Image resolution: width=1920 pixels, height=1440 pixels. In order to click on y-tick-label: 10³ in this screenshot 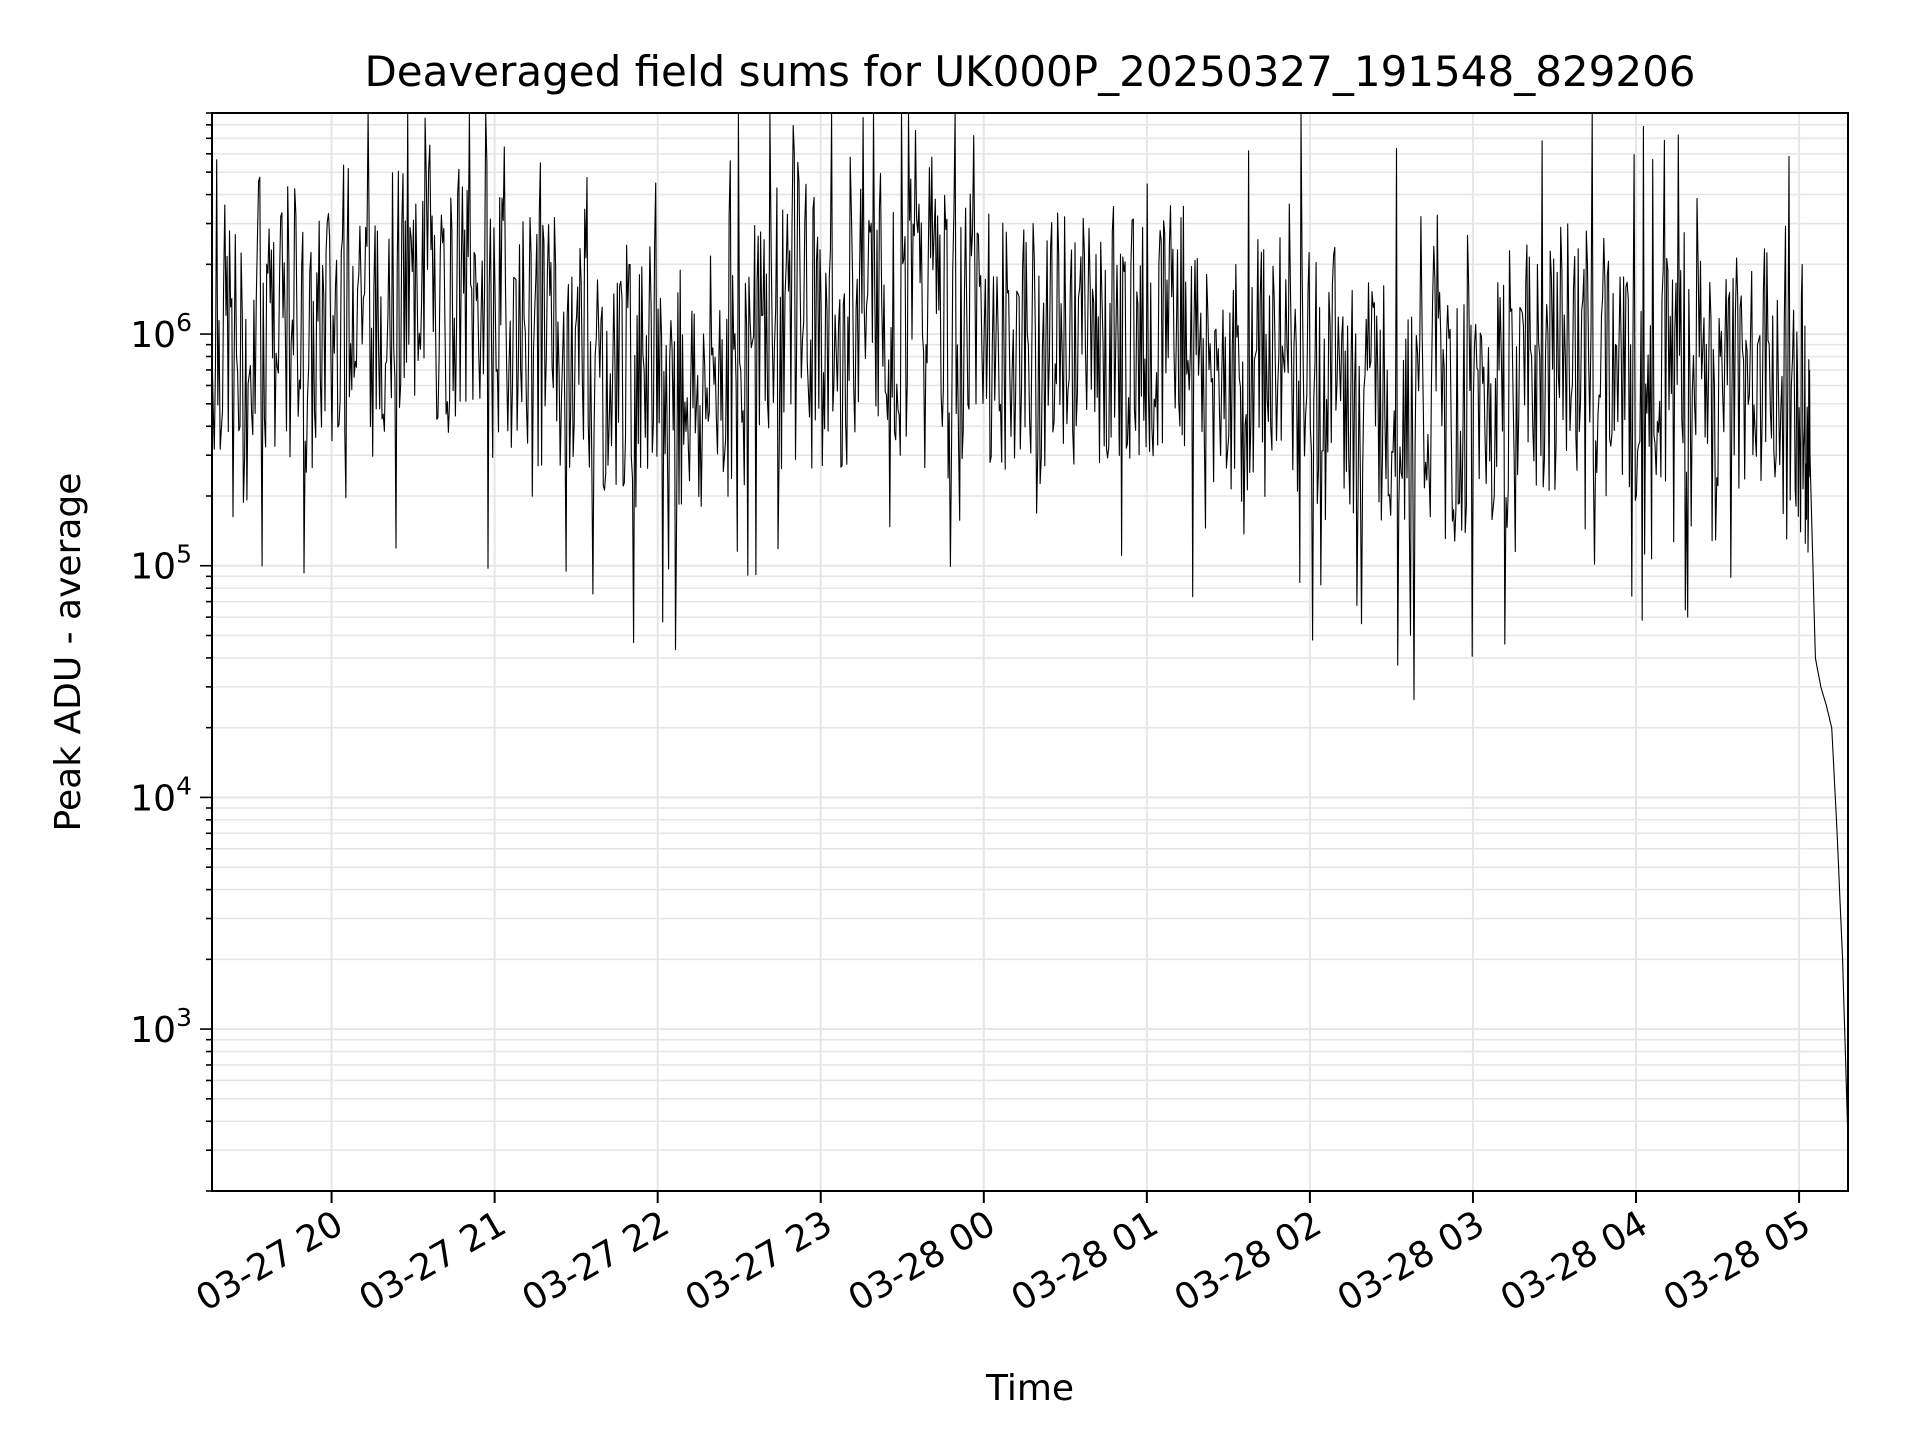, I will do `click(161, 1027)`.